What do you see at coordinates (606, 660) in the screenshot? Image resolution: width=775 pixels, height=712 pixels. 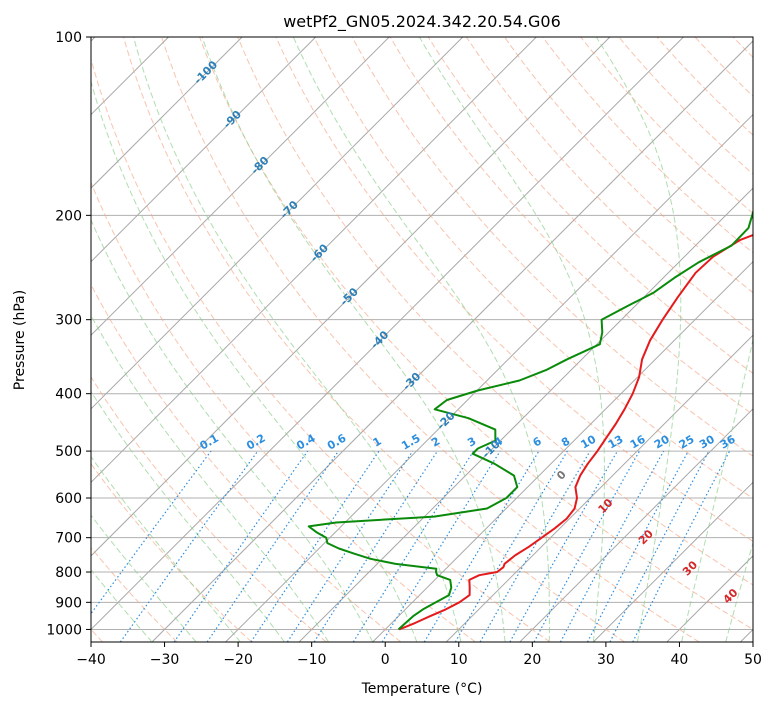 I see `x-tick-label: 30` at bounding box center [606, 660].